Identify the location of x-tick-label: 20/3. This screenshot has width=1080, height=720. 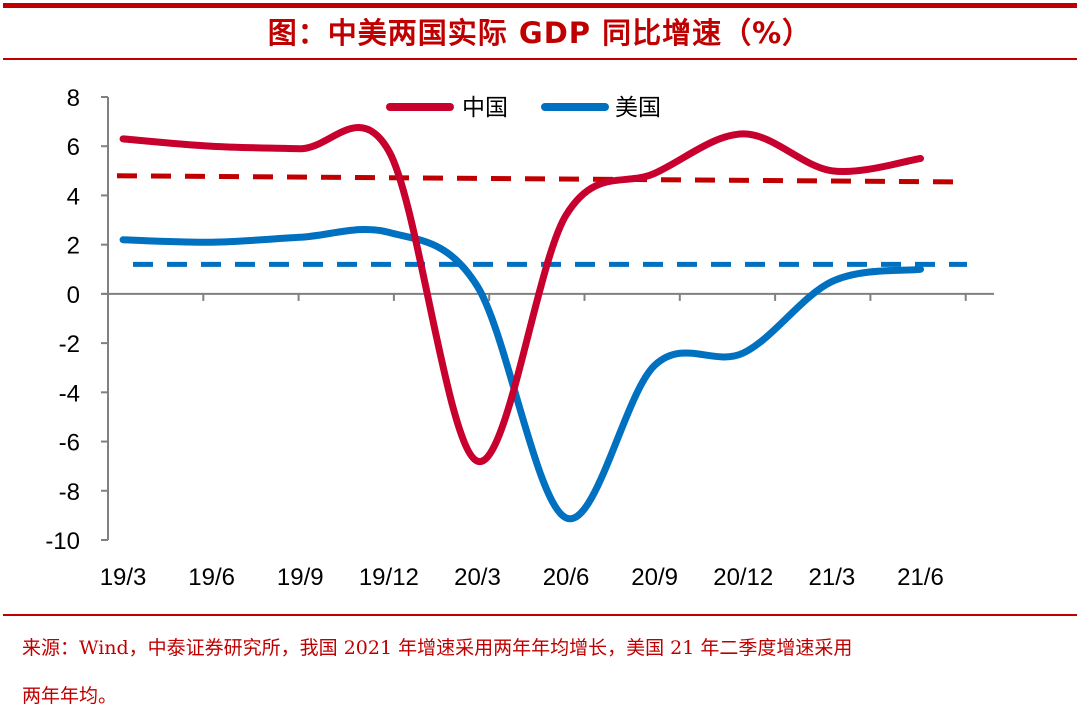
(477, 577).